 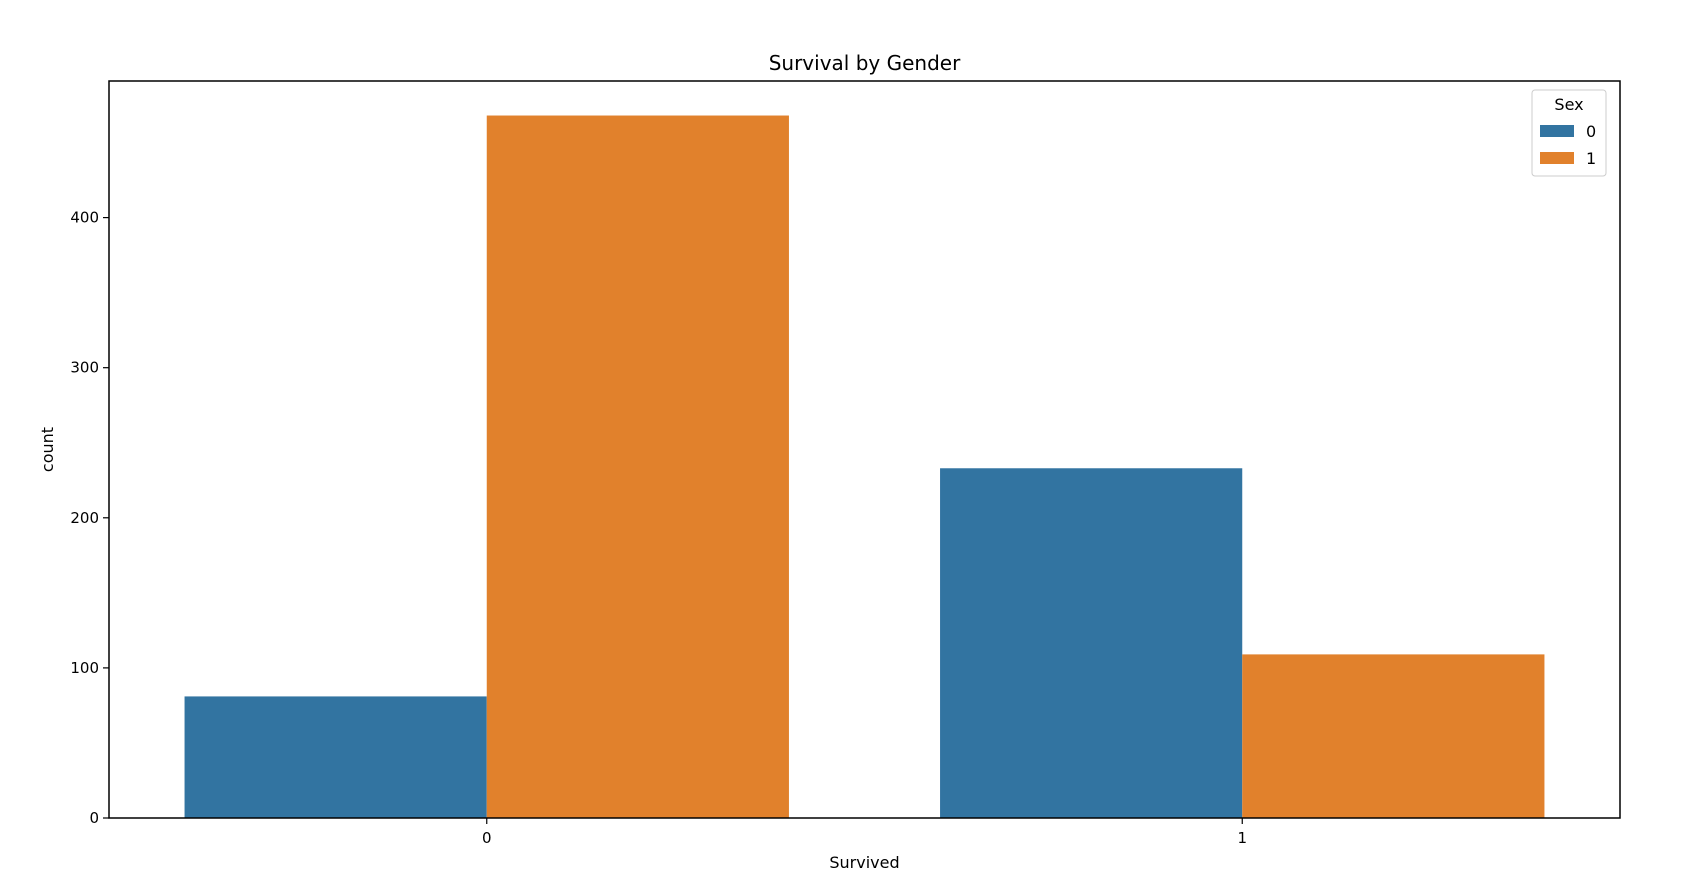 I want to click on y-tick-label: 0, so click(x=94, y=818).